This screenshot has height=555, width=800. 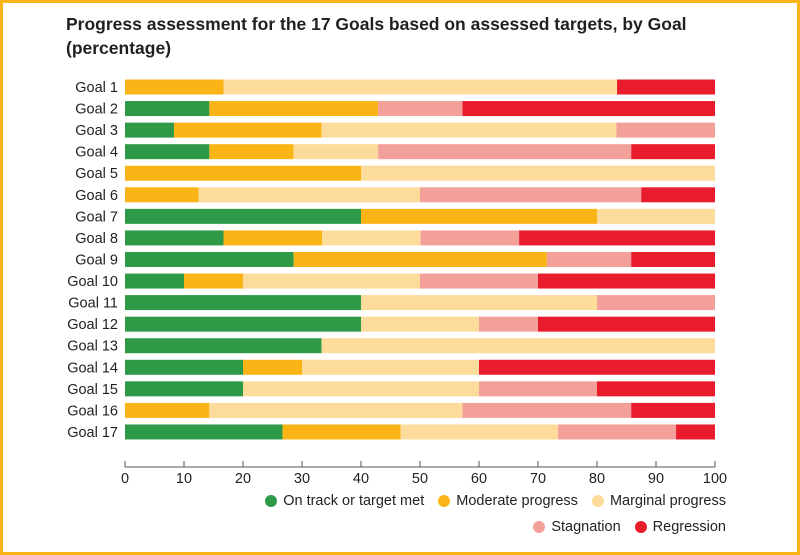 I want to click on x-tick-label: 100, so click(x=715, y=479).